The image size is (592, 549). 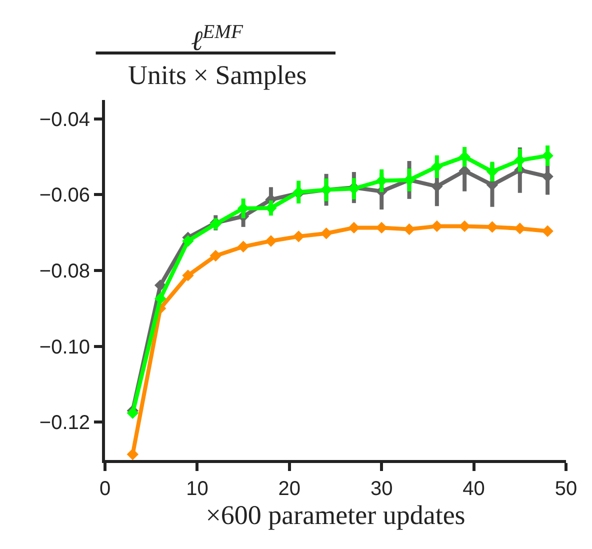 I want to click on x-axis-title: ×600 parameter updates, so click(x=336, y=515).